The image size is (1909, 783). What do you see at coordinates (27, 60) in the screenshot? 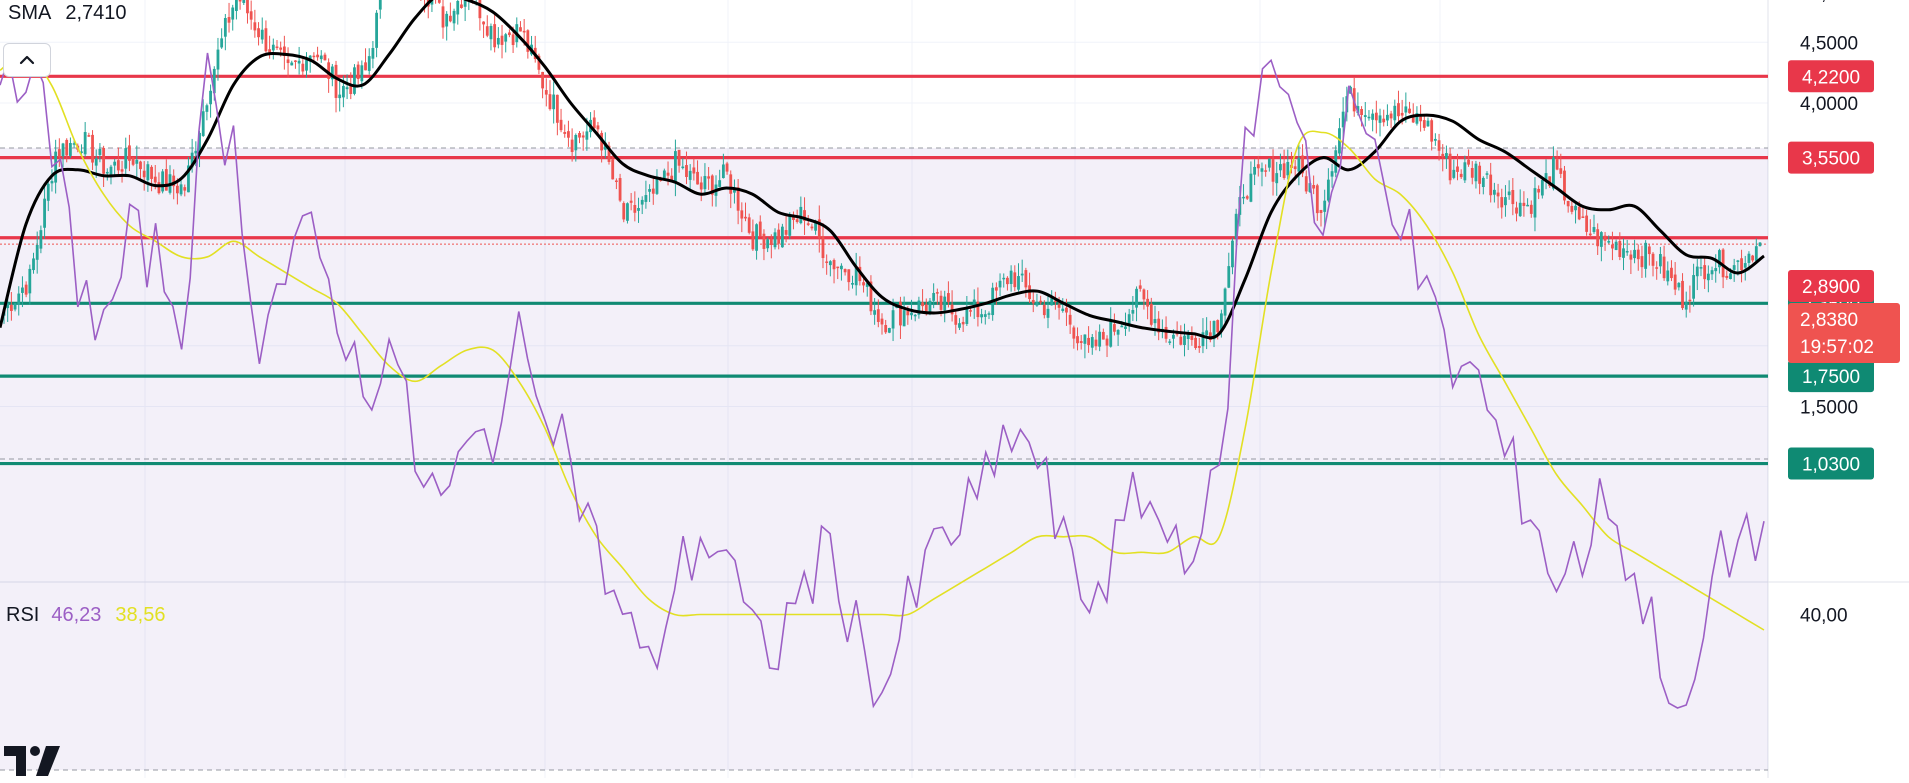
I see `collapse-legend-button` at bounding box center [27, 60].